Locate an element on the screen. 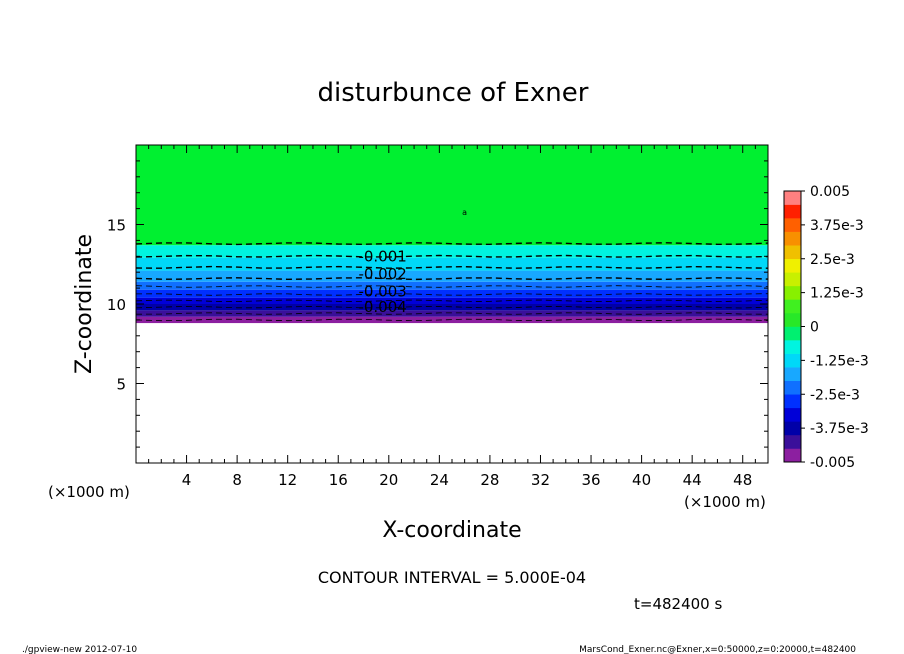 The height and width of the screenshot is (654, 904). x-tick-label: 4 is located at coordinates (187, 480).